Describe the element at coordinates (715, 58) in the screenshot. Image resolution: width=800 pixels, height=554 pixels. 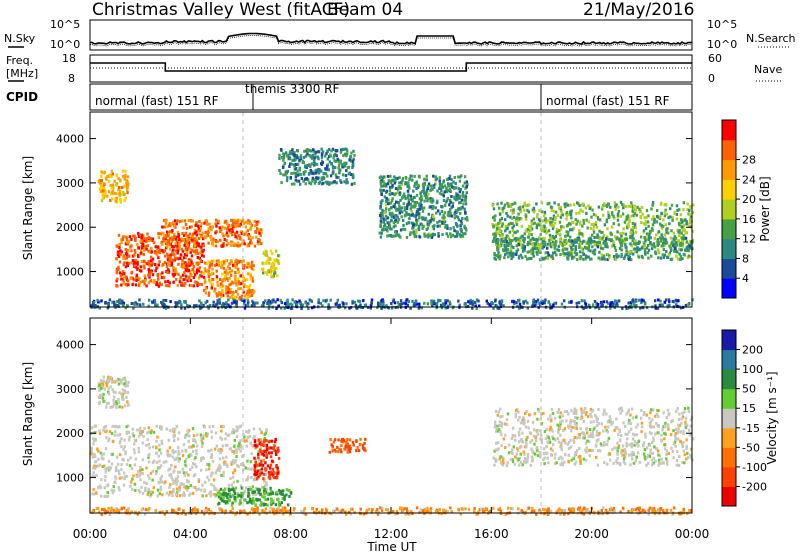
I see `nave-tick-high: 60` at that location.